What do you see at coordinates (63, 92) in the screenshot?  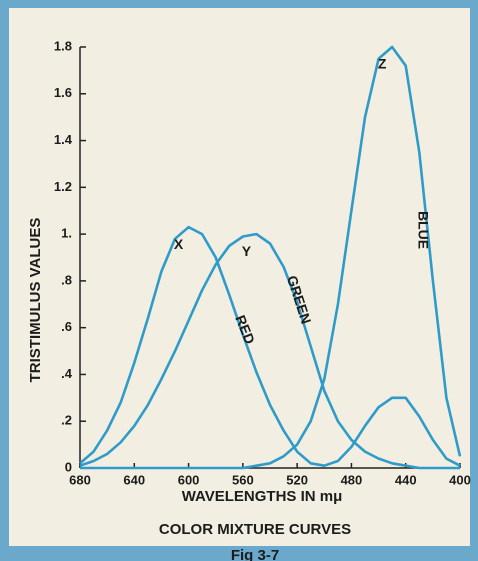 I see `y-tick-label: 1.6` at bounding box center [63, 92].